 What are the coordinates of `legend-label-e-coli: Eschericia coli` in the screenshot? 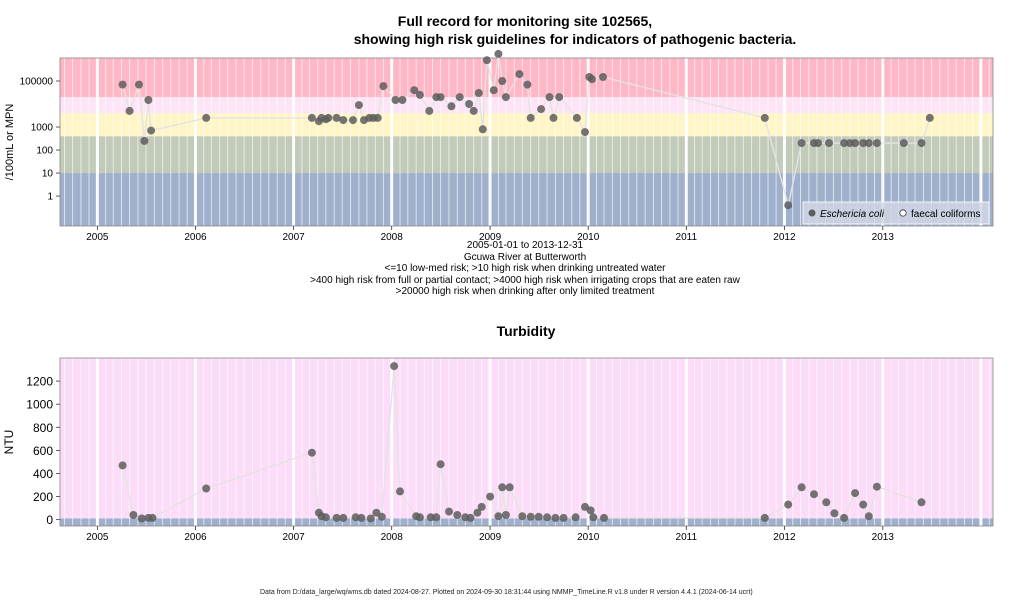 It's located at (852, 214).